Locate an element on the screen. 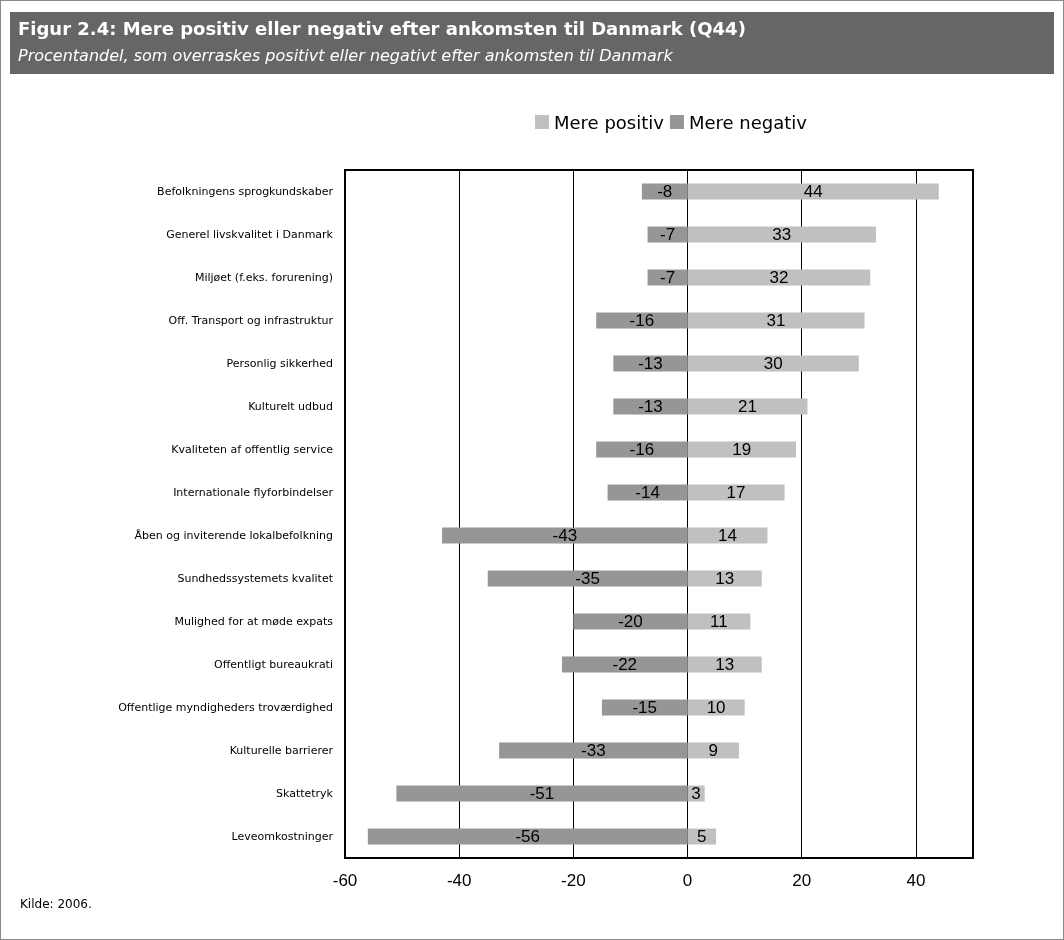 Image resolution: width=1064 pixels, height=940 pixels. data-label: -22 is located at coordinates (625, 664).